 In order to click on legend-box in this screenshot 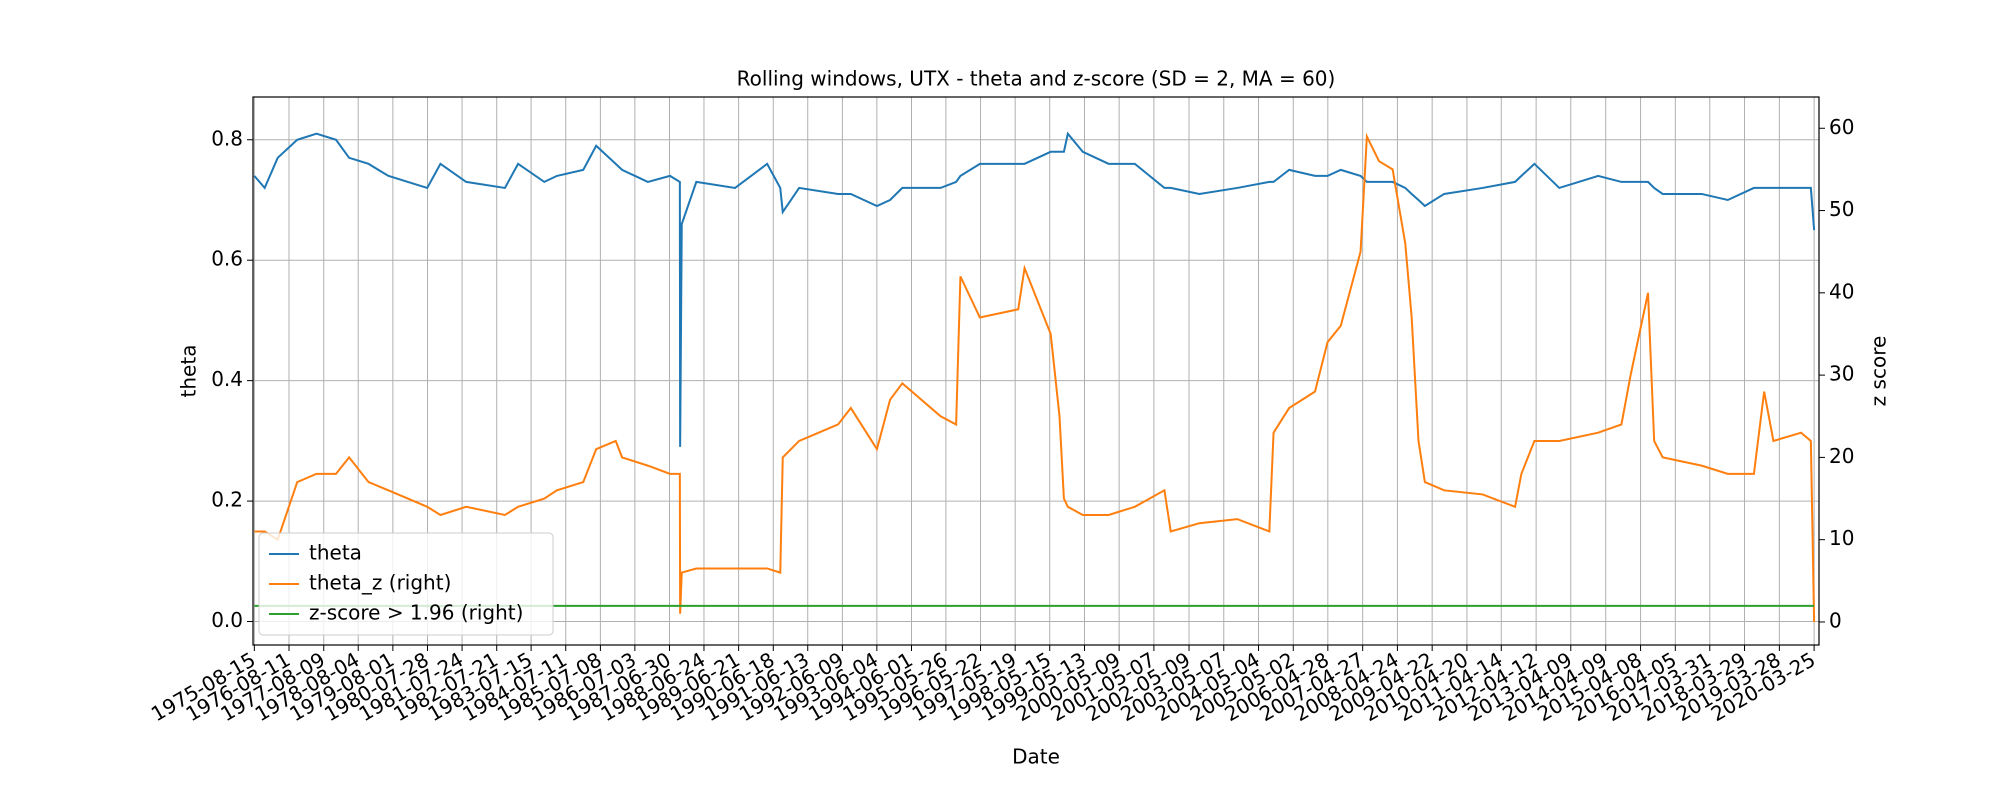, I will do `click(406, 584)`.